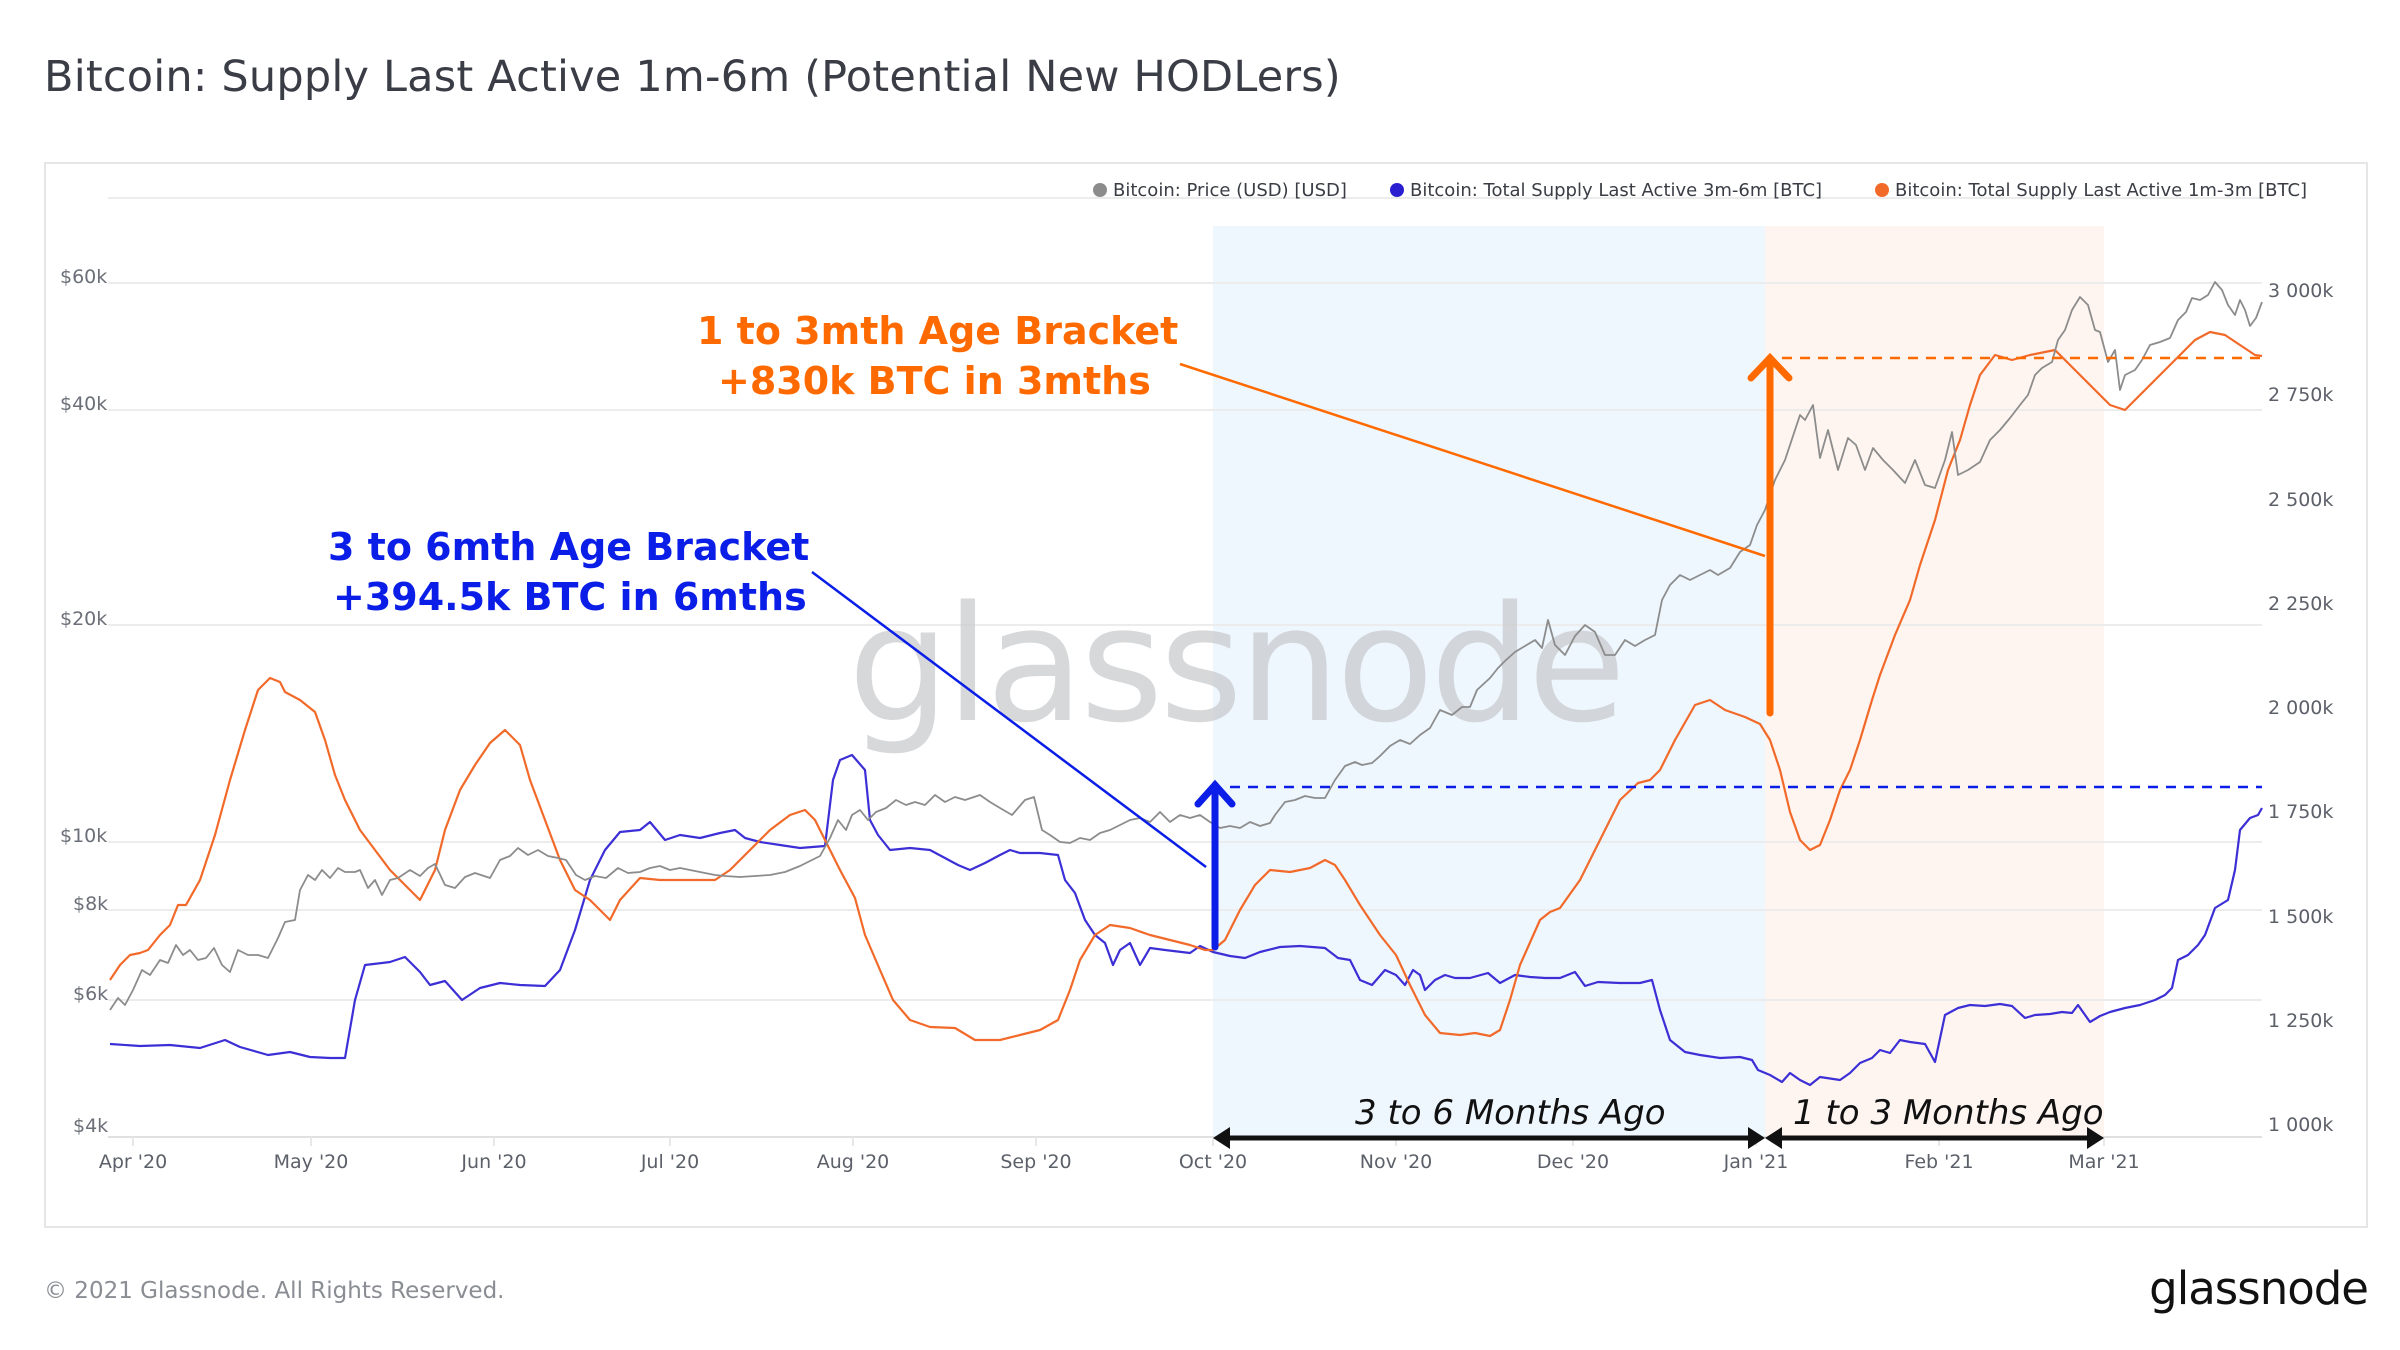  What do you see at coordinates (1934, 1138) in the screenshot?
I see `span-arrow-1-3-months` at bounding box center [1934, 1138].